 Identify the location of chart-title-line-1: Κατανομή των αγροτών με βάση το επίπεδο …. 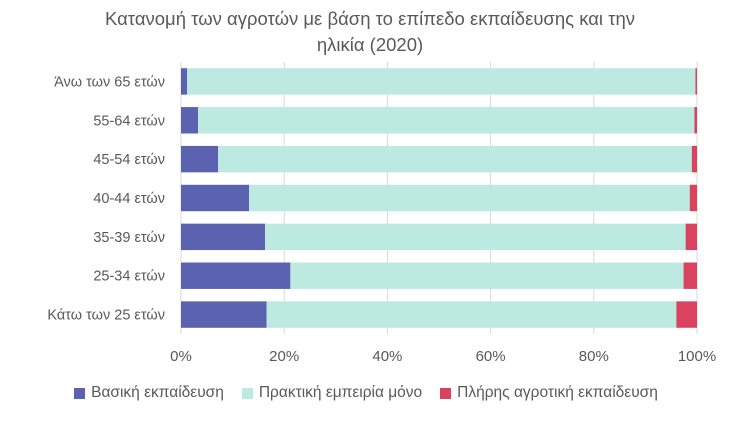
(370, 18).